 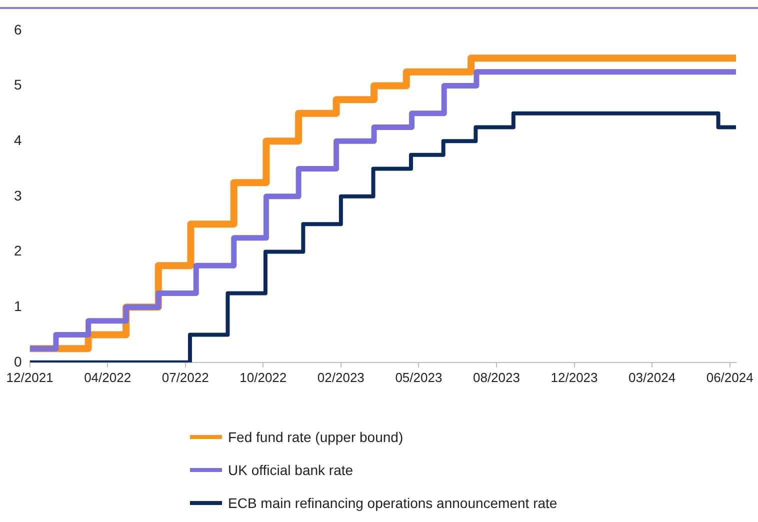 I want to click on y-tick-label: 1, so click(x=18, y=306).